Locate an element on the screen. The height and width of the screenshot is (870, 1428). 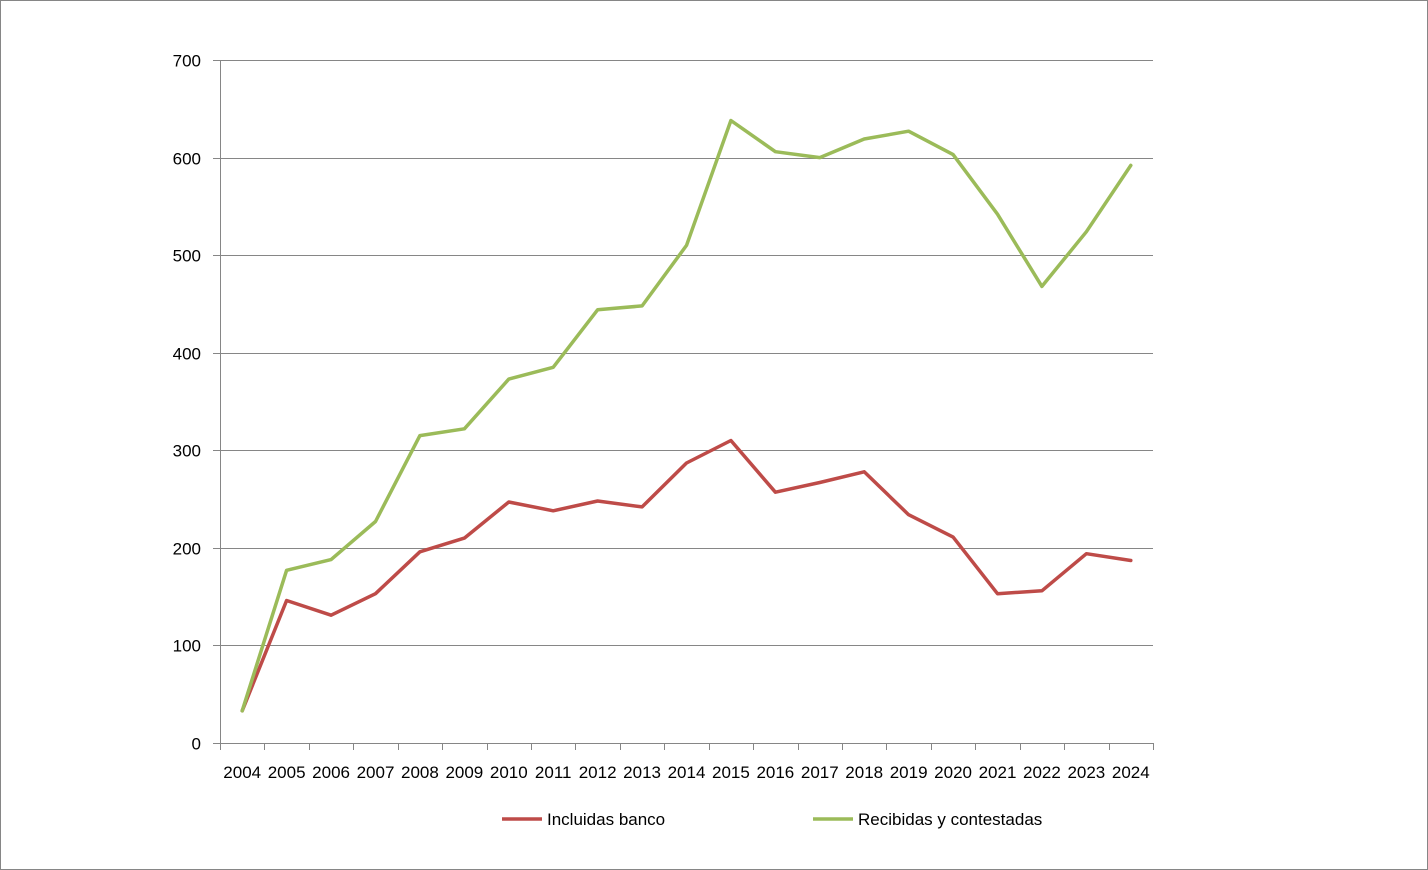
y-tick-label: 300 is located at coordinates (187, 451).